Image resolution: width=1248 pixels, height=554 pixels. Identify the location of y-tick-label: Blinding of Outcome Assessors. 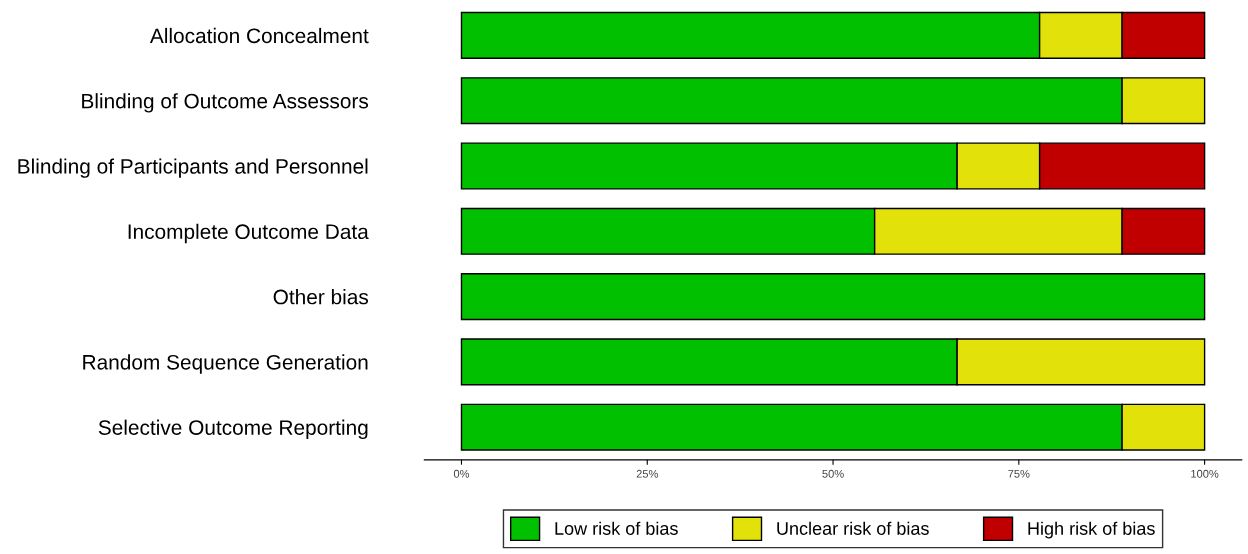
(225, 103).